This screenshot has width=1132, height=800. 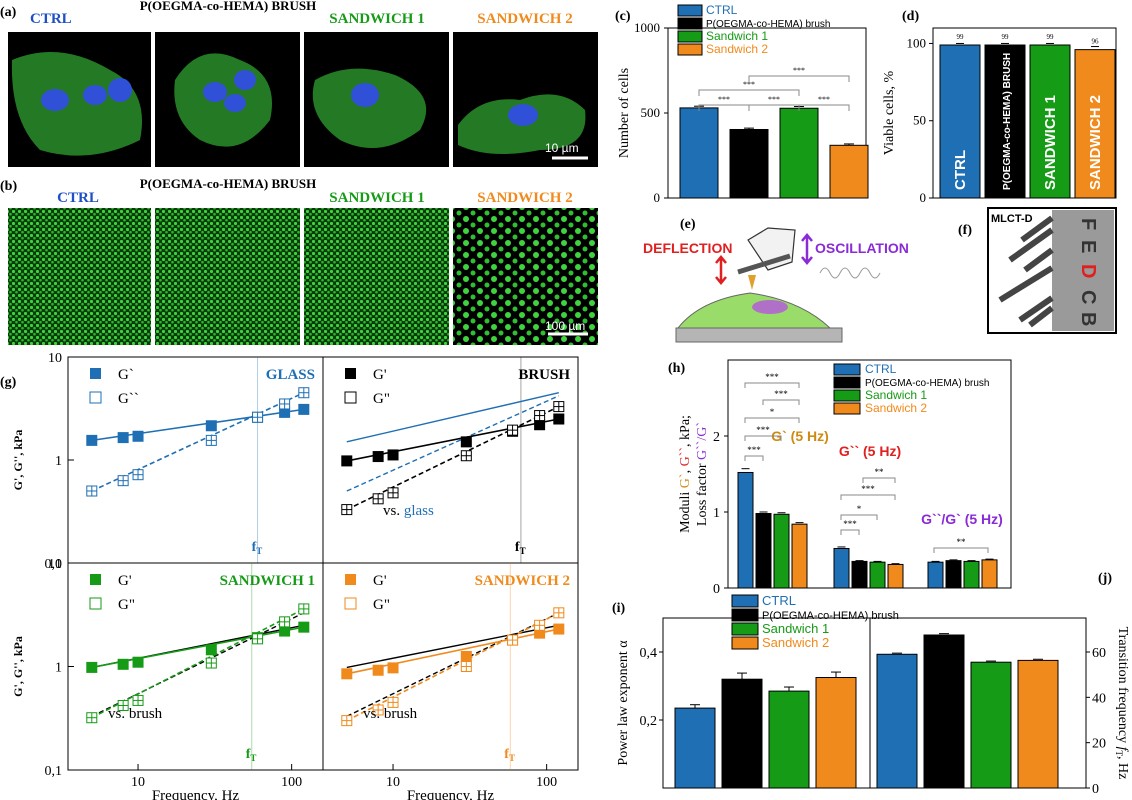 What do you see at coordinates (79, 89) in the screenshot?
I see `image-a-ctrl: CTRL` at bounding box center [79, 89].